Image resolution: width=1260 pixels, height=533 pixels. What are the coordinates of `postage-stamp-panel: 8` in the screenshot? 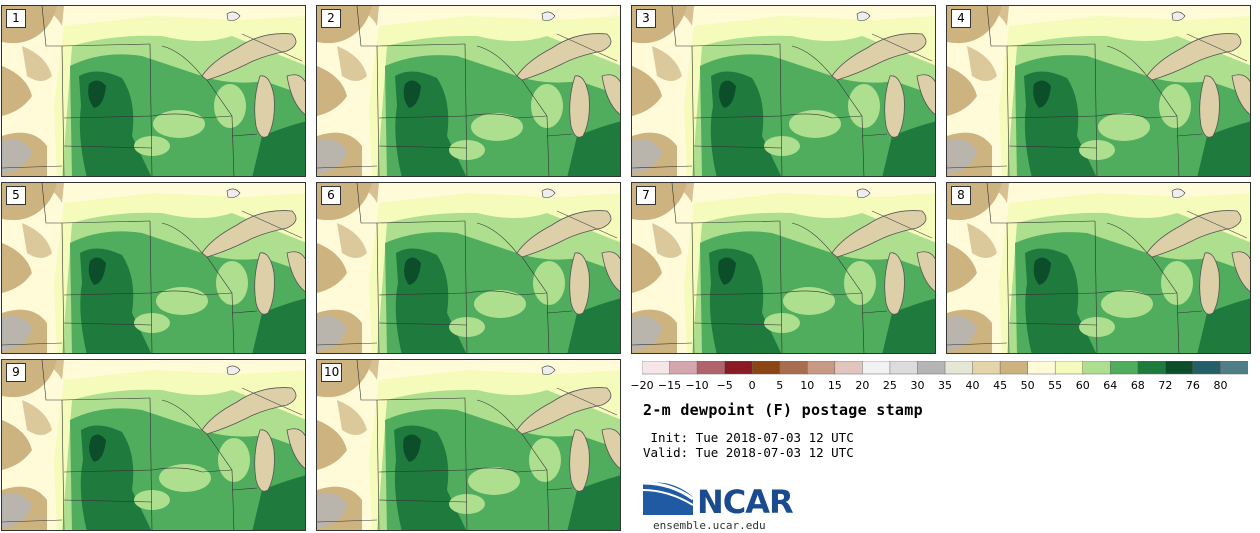 It's located at (1098, 268).